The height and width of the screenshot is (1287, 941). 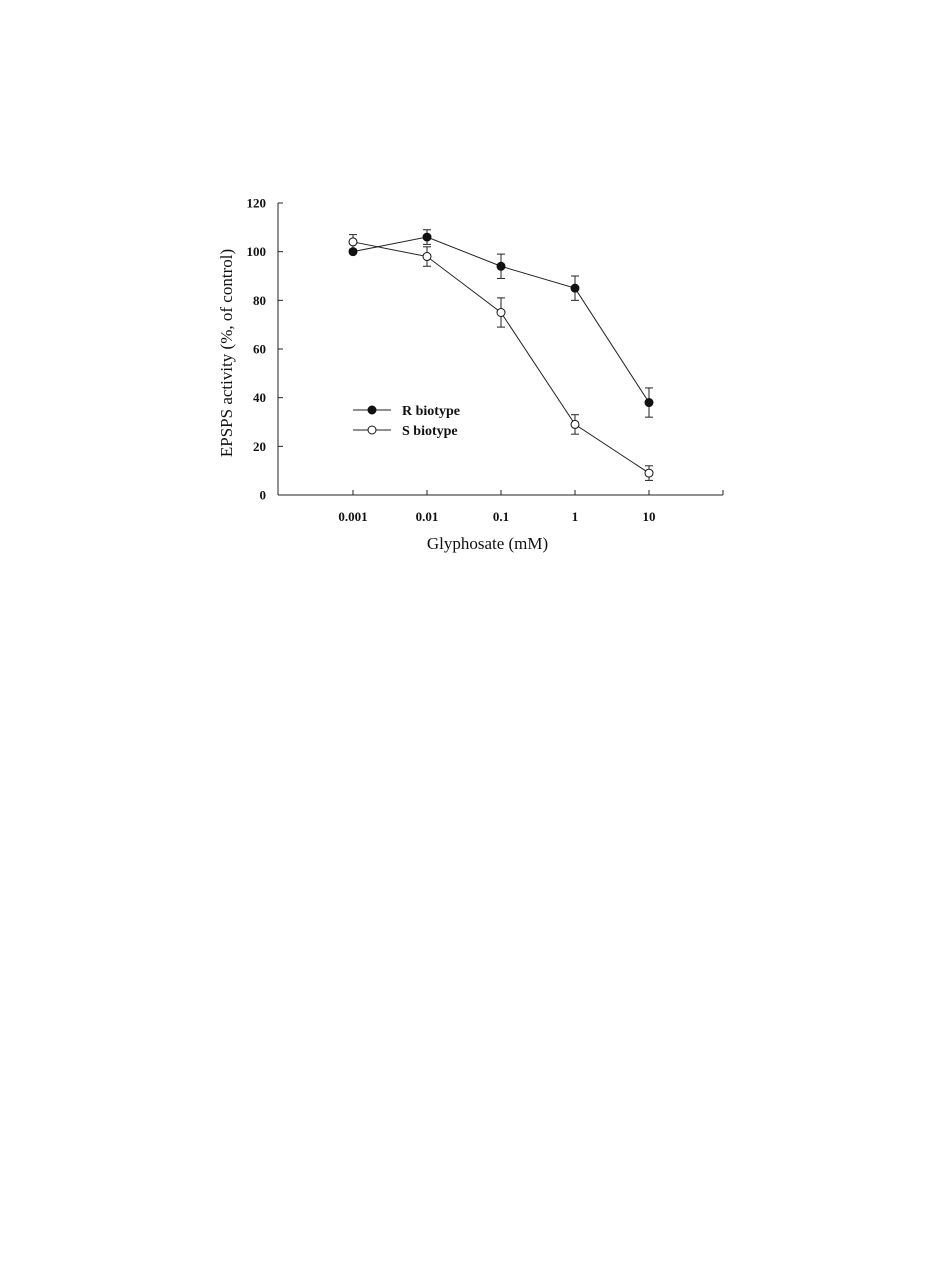 What do you see at coordinates (575, 516) in the screenshot?
I see `x-tick-label: 1` at bounding box center [575, 516].